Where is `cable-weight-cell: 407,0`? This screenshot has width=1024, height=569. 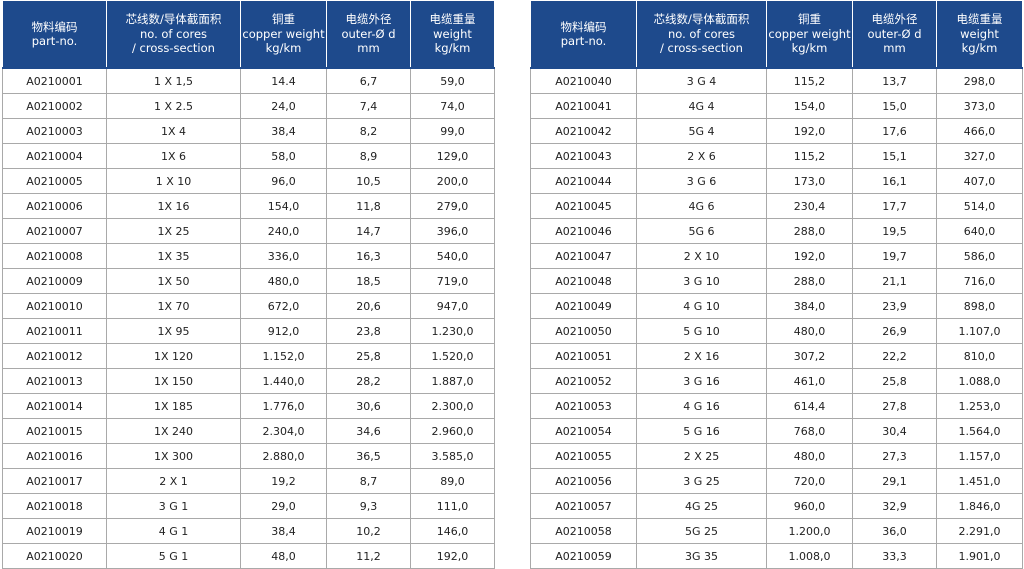 cable-weight-cell: 407,0 is located at coordinates (979, 181).